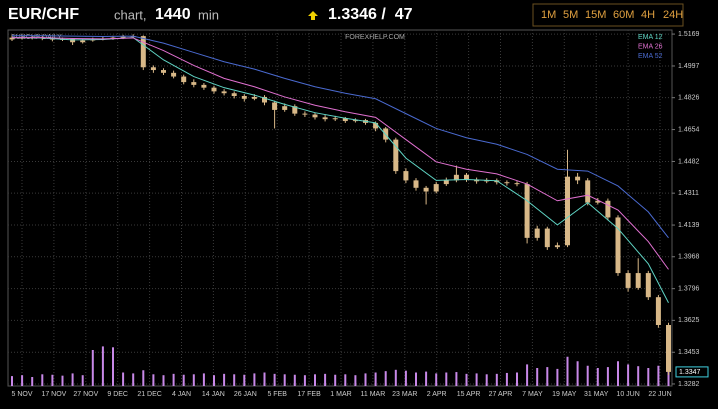  Describe the element at coordinates (689, 98) in the screenshot. I see `y-tick-label: 1.4826` at that location.